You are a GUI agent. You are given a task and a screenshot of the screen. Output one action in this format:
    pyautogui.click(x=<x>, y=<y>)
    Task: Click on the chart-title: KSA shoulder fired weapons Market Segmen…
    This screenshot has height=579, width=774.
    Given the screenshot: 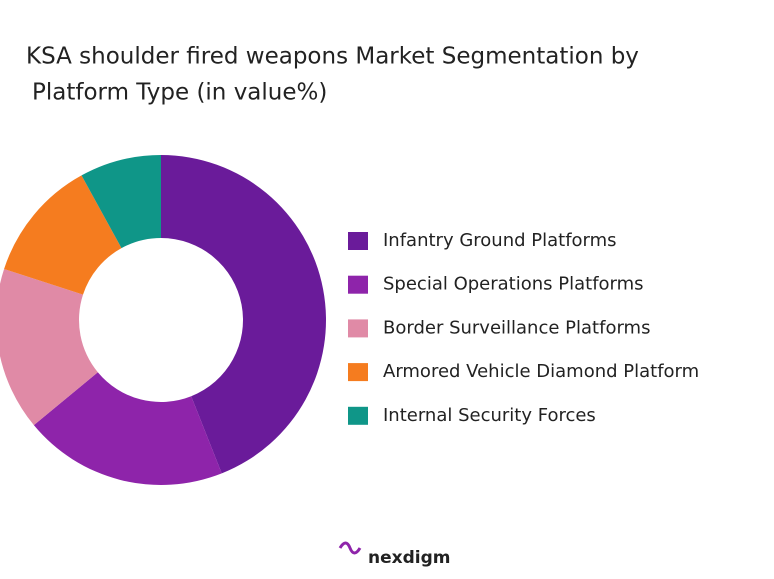 What is the action you would take?
    pyautogui.click(x=332, y=57)
    